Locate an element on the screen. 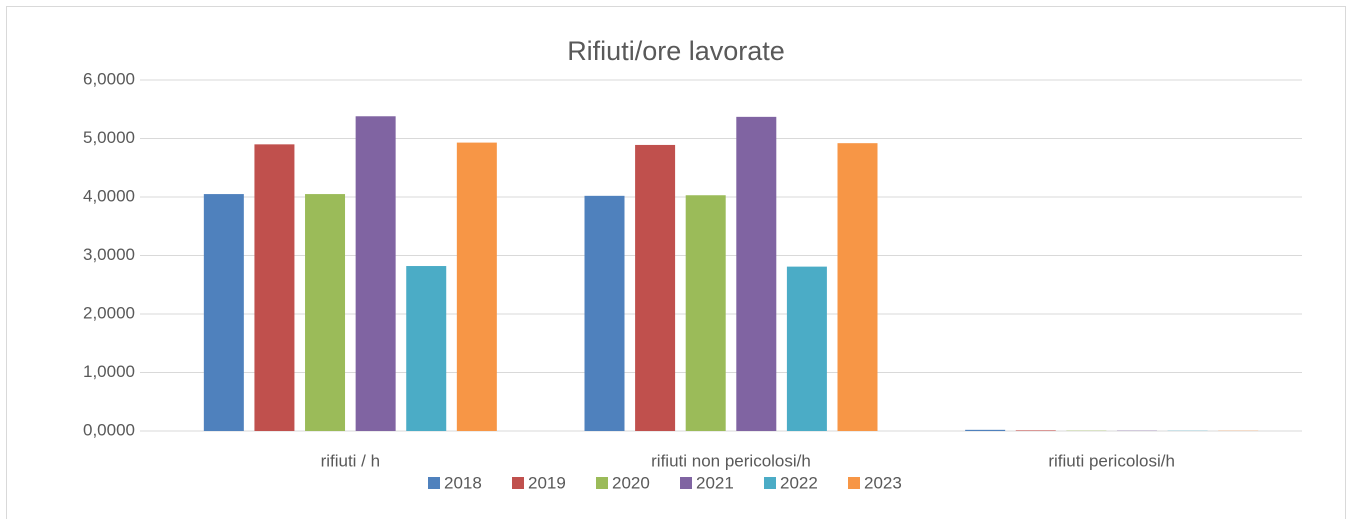  y-tick-label: 6,0000 is located at coordinates (109, 78).